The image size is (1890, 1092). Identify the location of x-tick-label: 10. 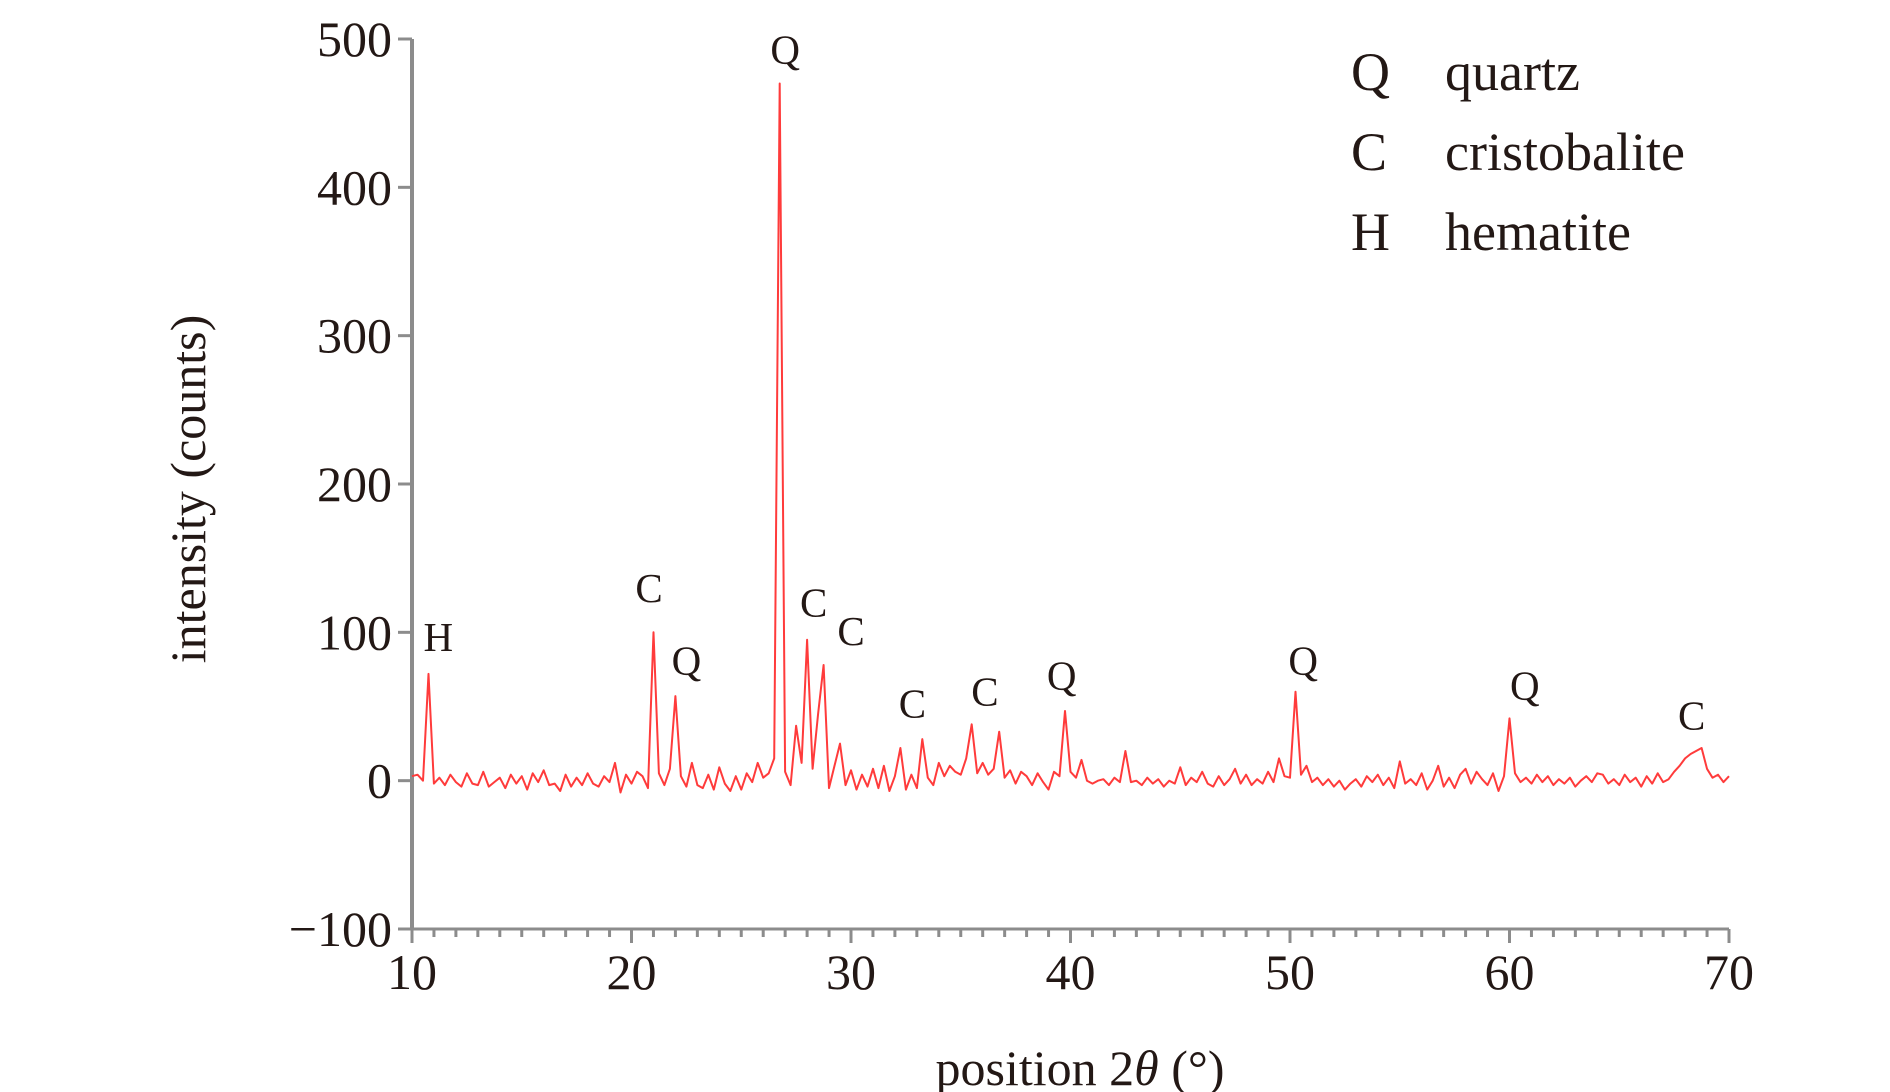
(412, 972).